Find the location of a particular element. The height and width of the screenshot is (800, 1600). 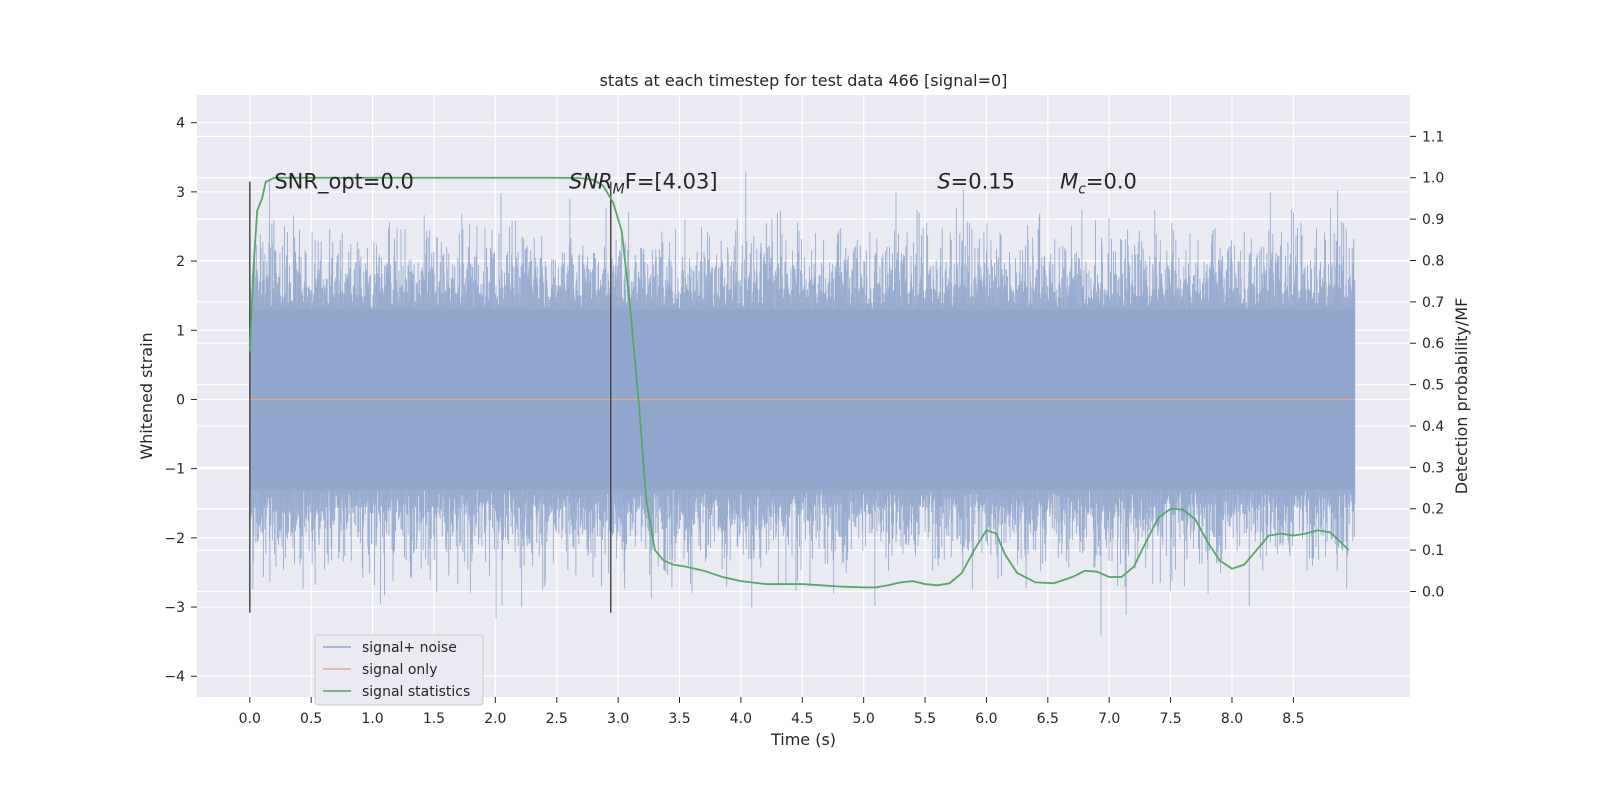

y-axis-label: Whitened strain is located at coordinates (146, 395).